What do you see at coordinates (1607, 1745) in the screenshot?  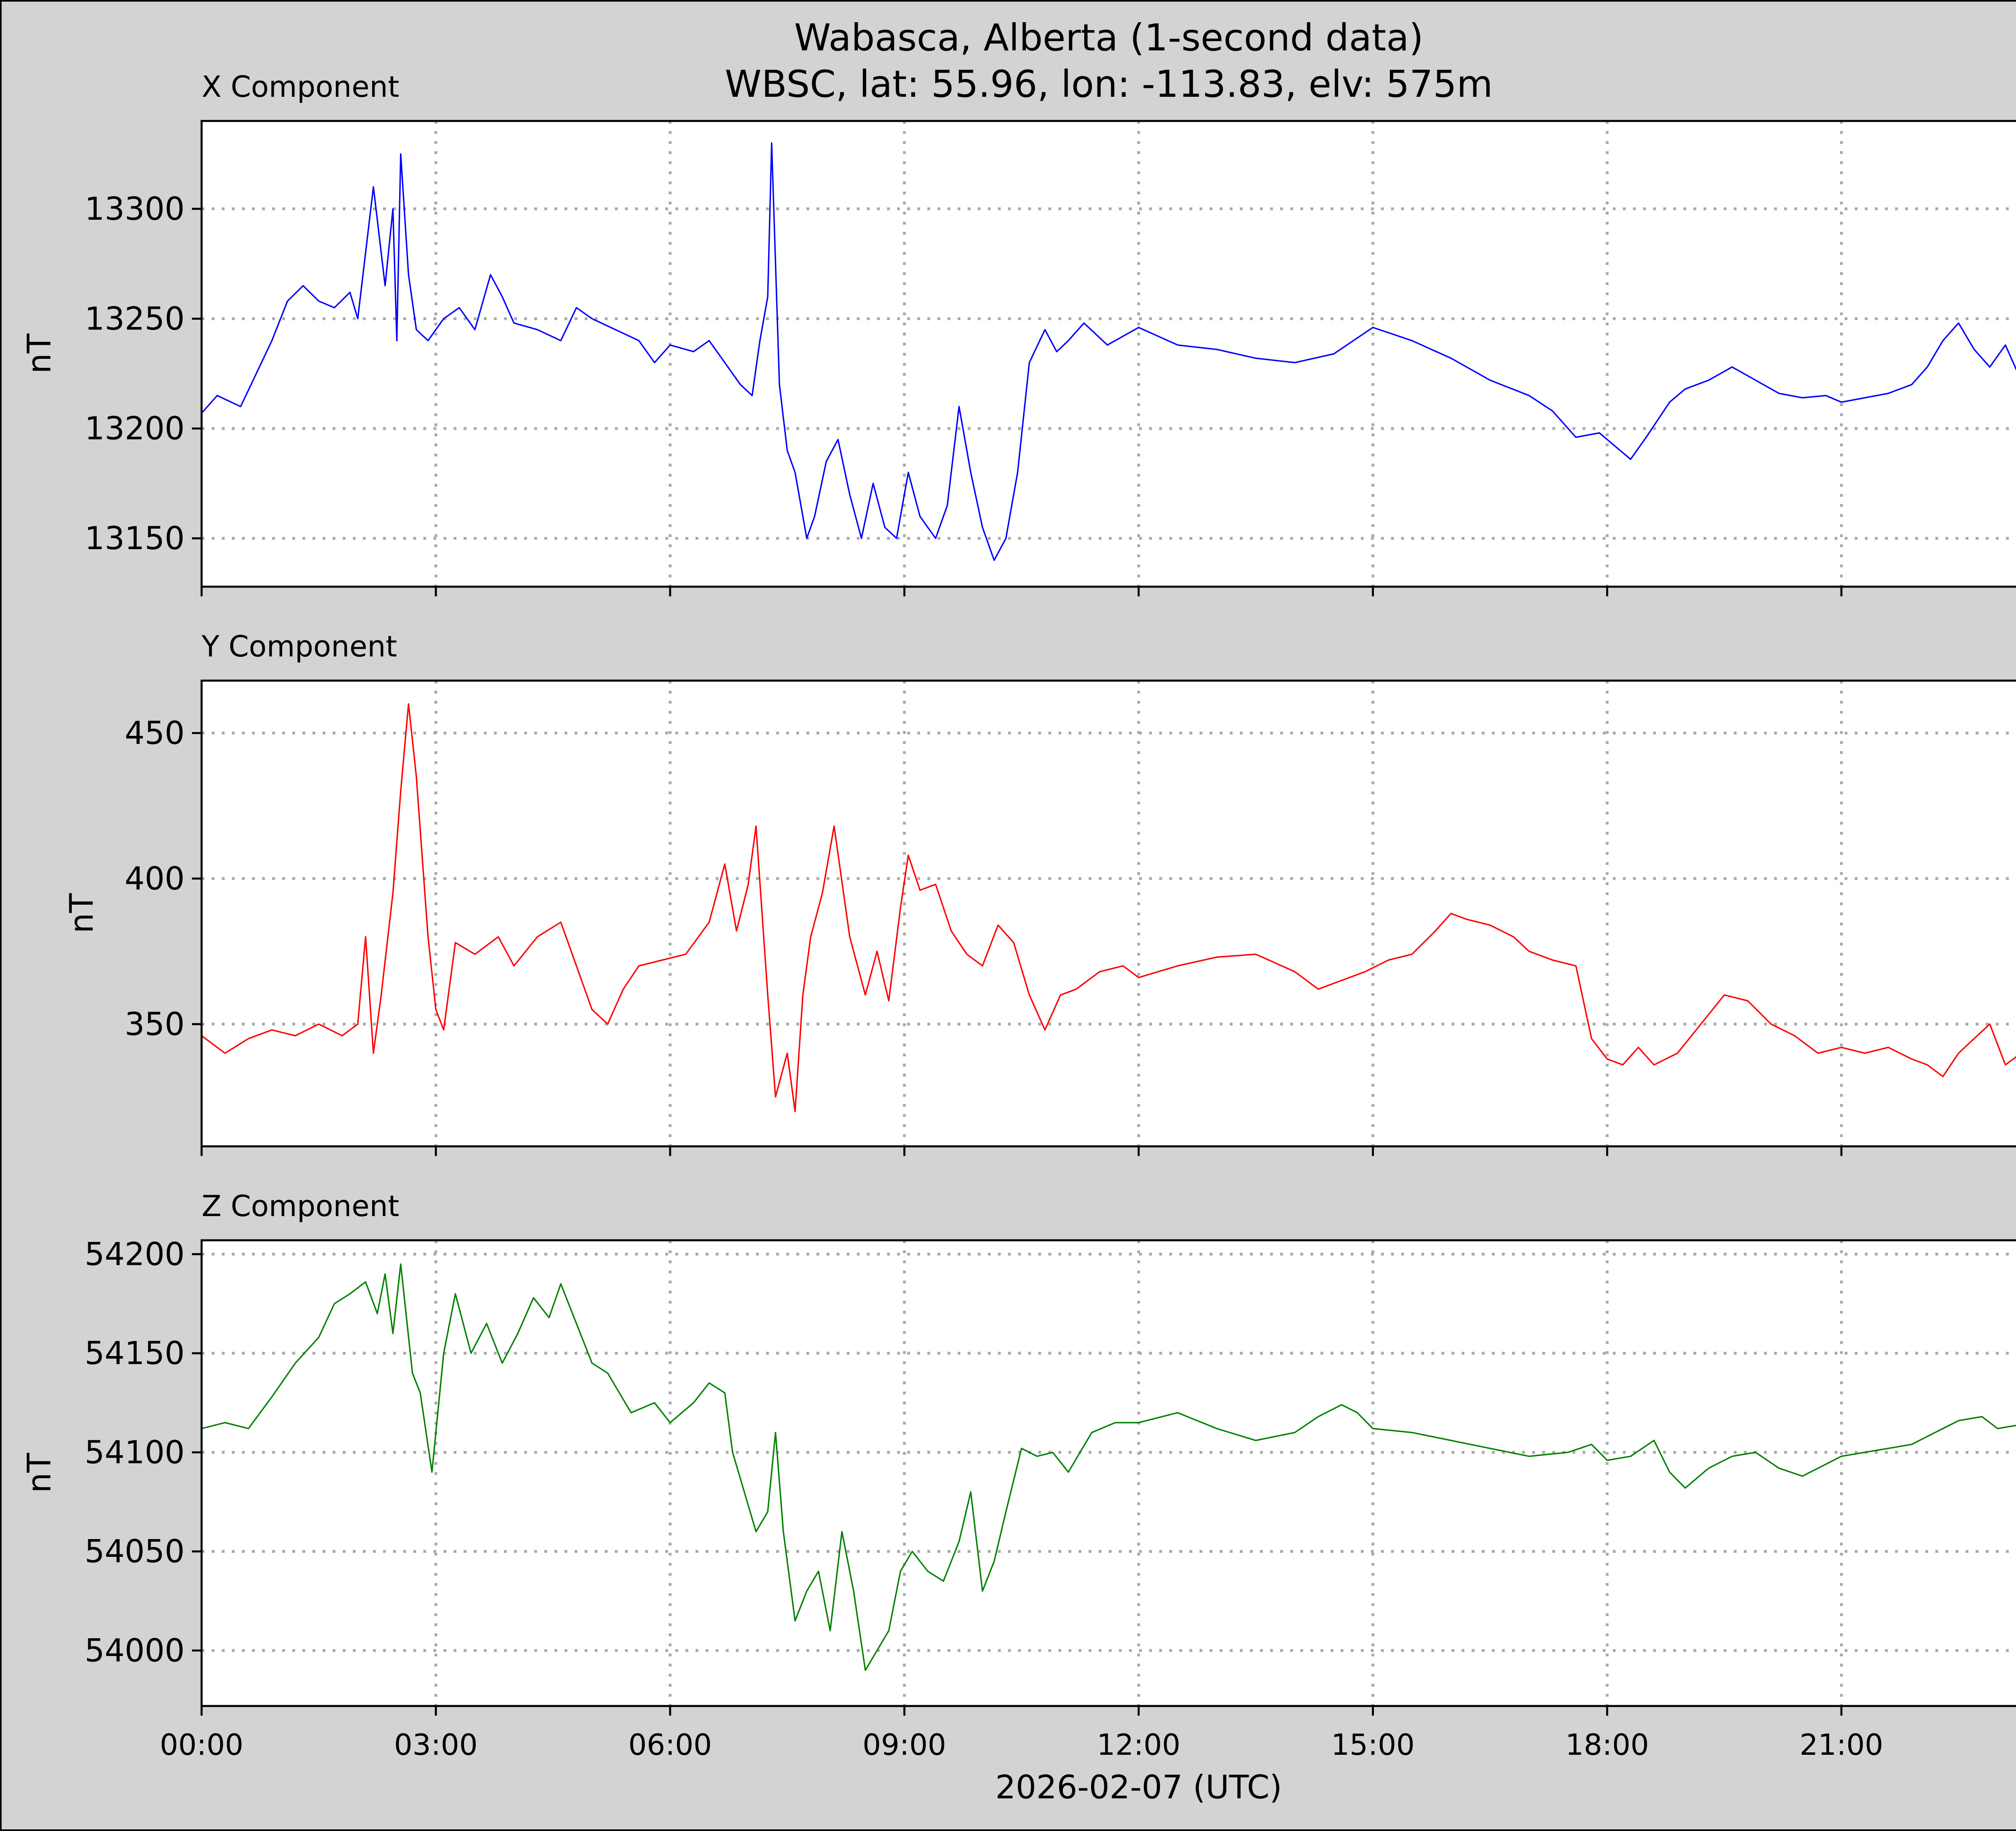 I see `x-tick-label: 18:00` at bounding box center [1607, 1745].